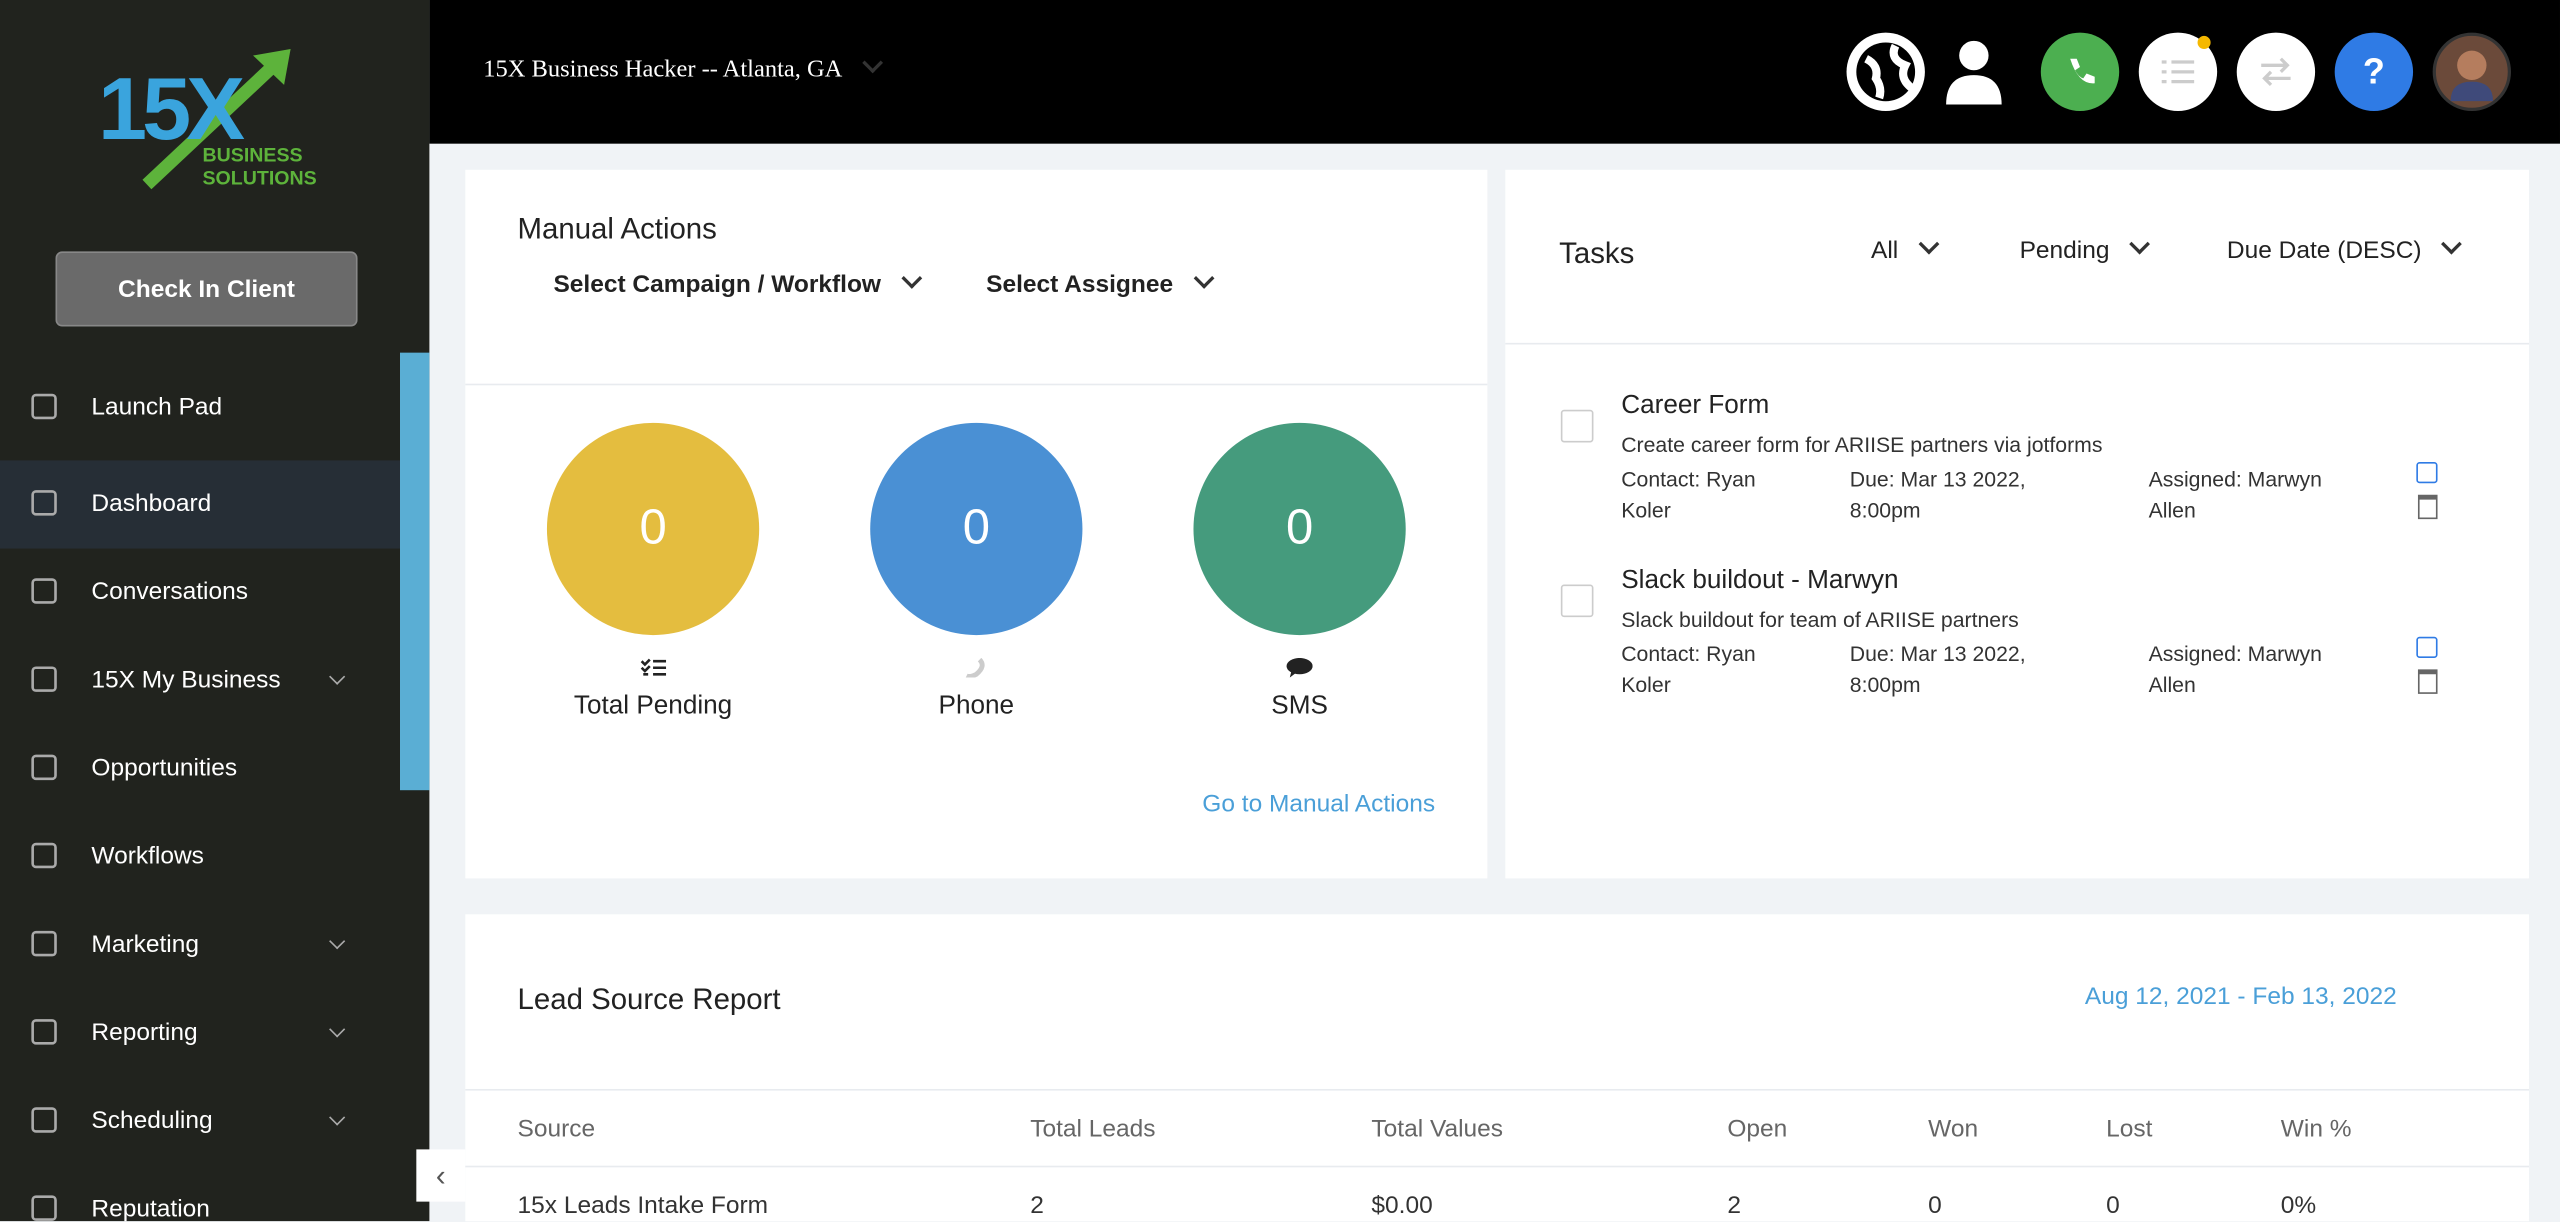 The width and height of the screenshot is (2560, 1222). I want to click on task-title: Slack buildout - Marwyn, so click(1760, 580).